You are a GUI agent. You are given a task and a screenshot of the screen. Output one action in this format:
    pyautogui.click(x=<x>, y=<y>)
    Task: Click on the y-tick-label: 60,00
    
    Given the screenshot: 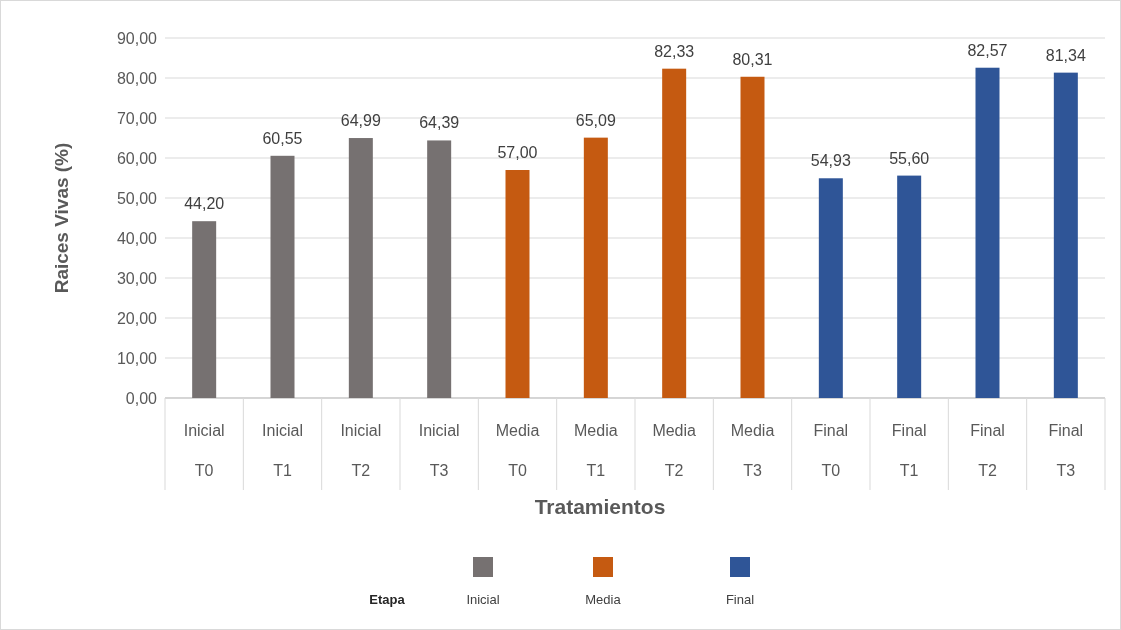 What is the action you would take?
    pyautogui.click(x=137, y=158)
    